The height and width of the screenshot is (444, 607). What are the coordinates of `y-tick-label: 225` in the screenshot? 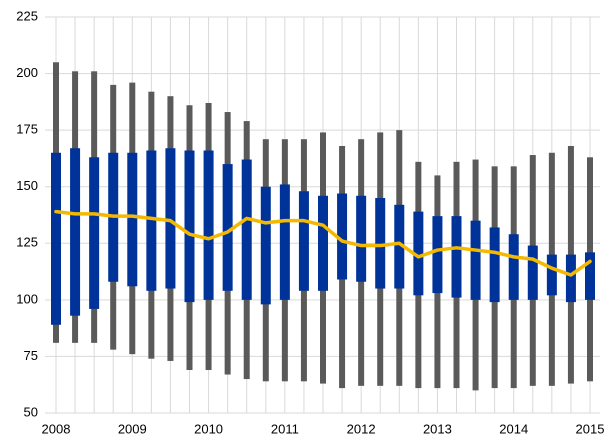 It's located at (27, 15).